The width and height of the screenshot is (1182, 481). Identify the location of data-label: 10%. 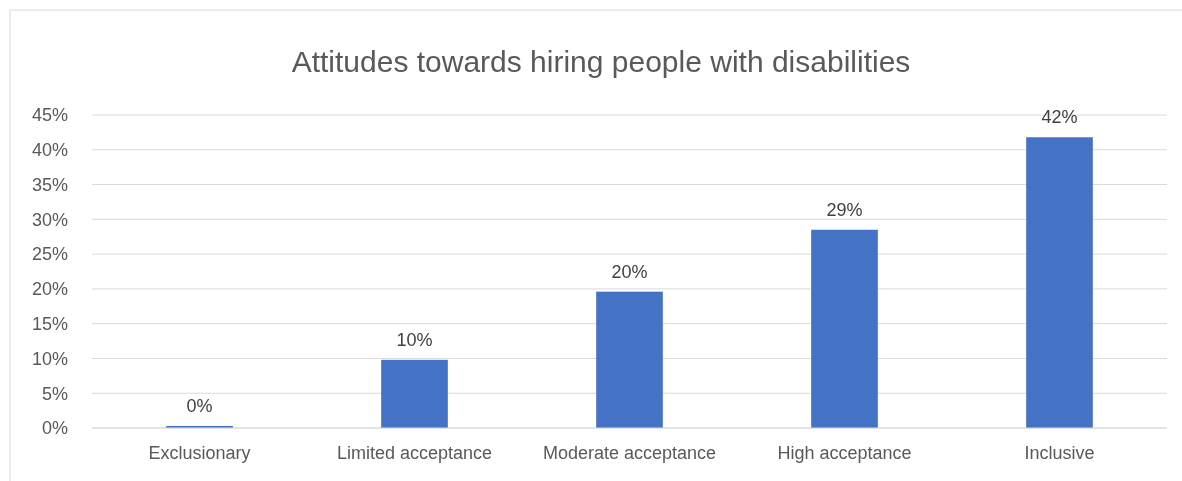
(414, 339).